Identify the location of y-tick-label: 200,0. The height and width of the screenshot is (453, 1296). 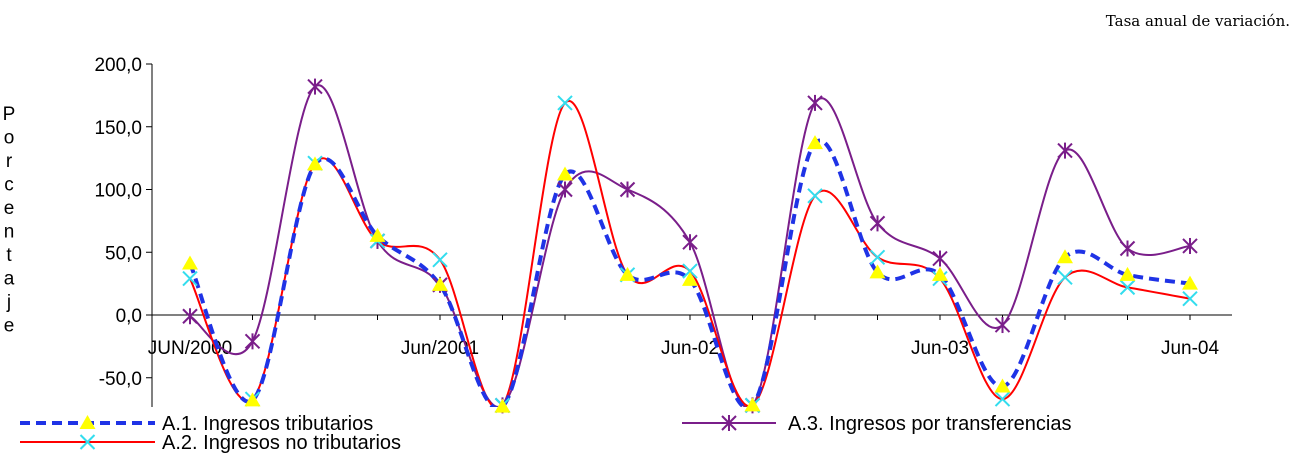
(118, 65).